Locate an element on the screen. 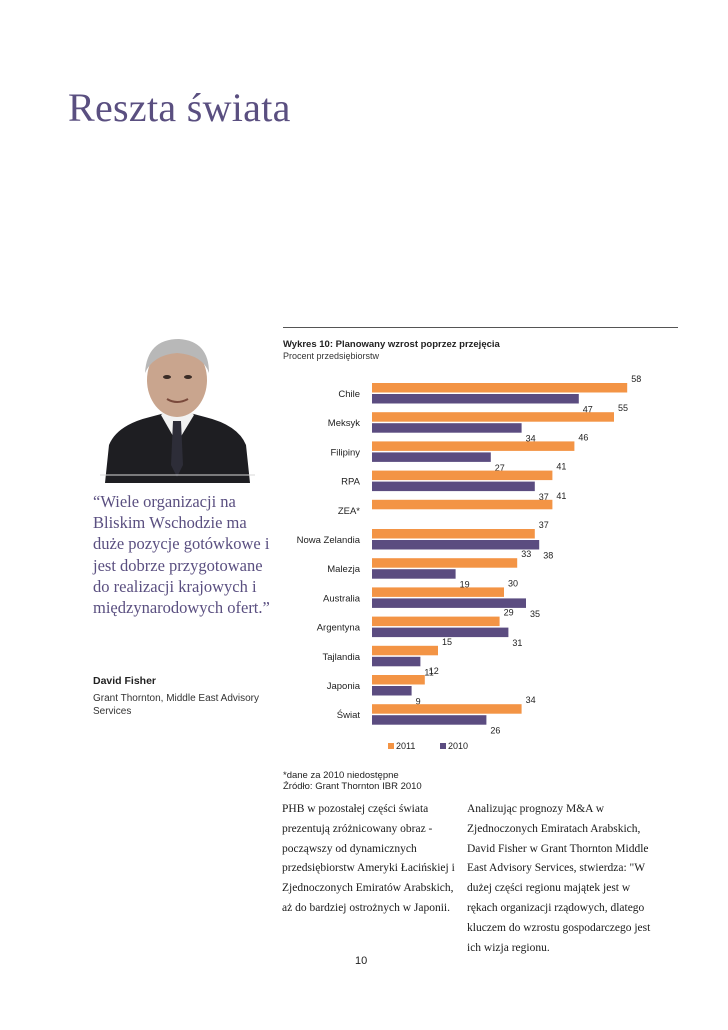 The image size is (728, 1030). chart-subtitle: Procent przedsiębiorstw is located at coordinates (331, 356).